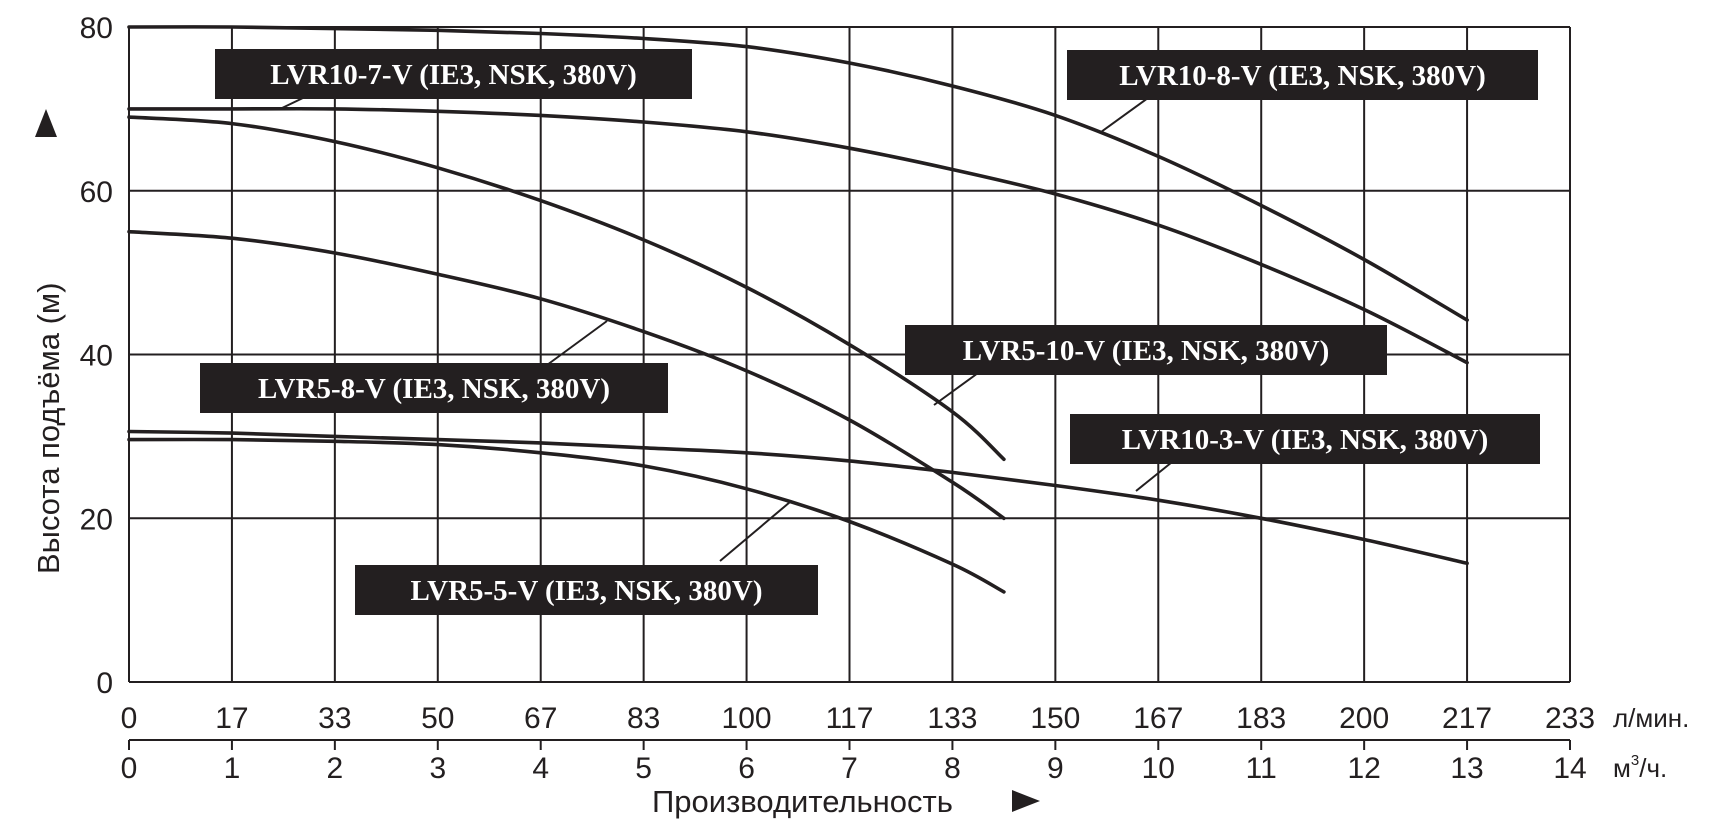 This screenshot has height=824, width=1709. Describe the element at coordinates (96, 356) in the screenshot. I see `y-tick-label: 40` at that location.